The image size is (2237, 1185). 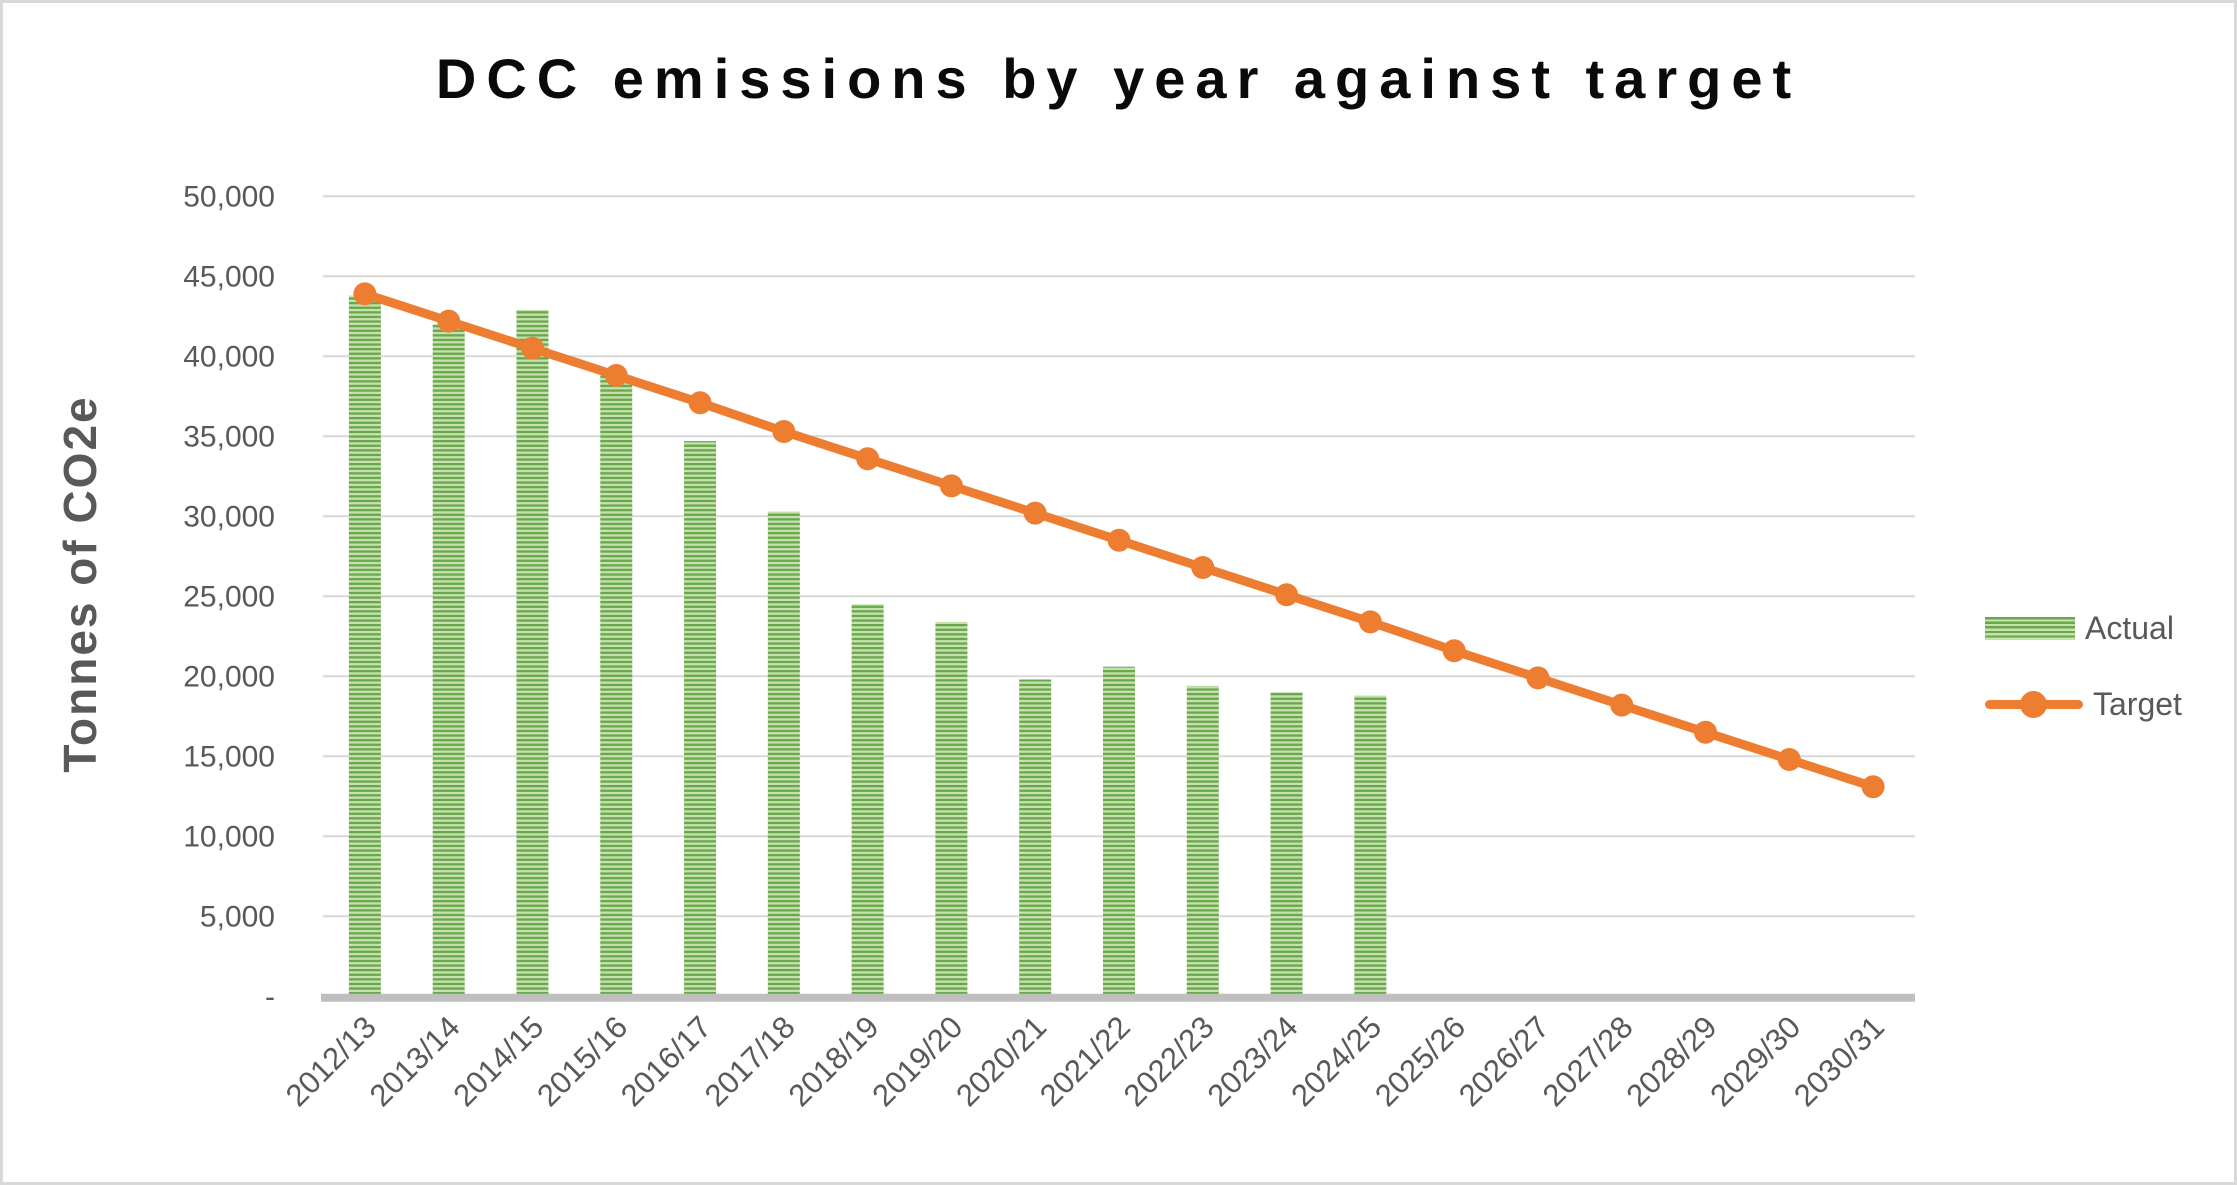 What do you see at coordinates (582, 1061) in the screenshot?
I see `x-tick-label: 2015/16` at bounding box center [582, 1061].